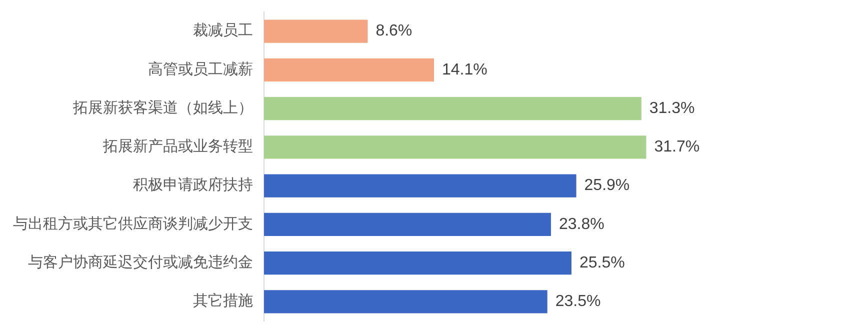 This screenshot has height=333, width=866. Describe the element at coordinates (581, 224) in the screenshot. I see `data-label: 23.8%` at that location.